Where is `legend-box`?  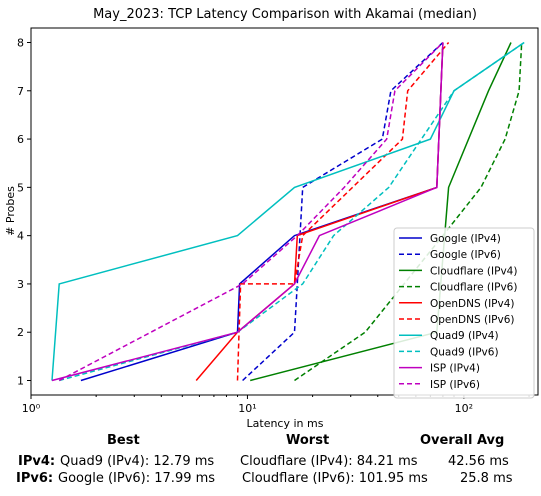
legend-box is located at coordinates (464, 313).